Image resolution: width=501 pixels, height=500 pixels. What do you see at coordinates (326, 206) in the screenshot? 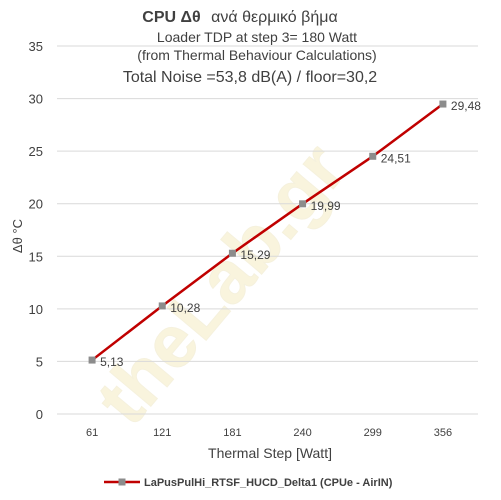
I see `data-label: 19,99` at bounding box center [326, 206].